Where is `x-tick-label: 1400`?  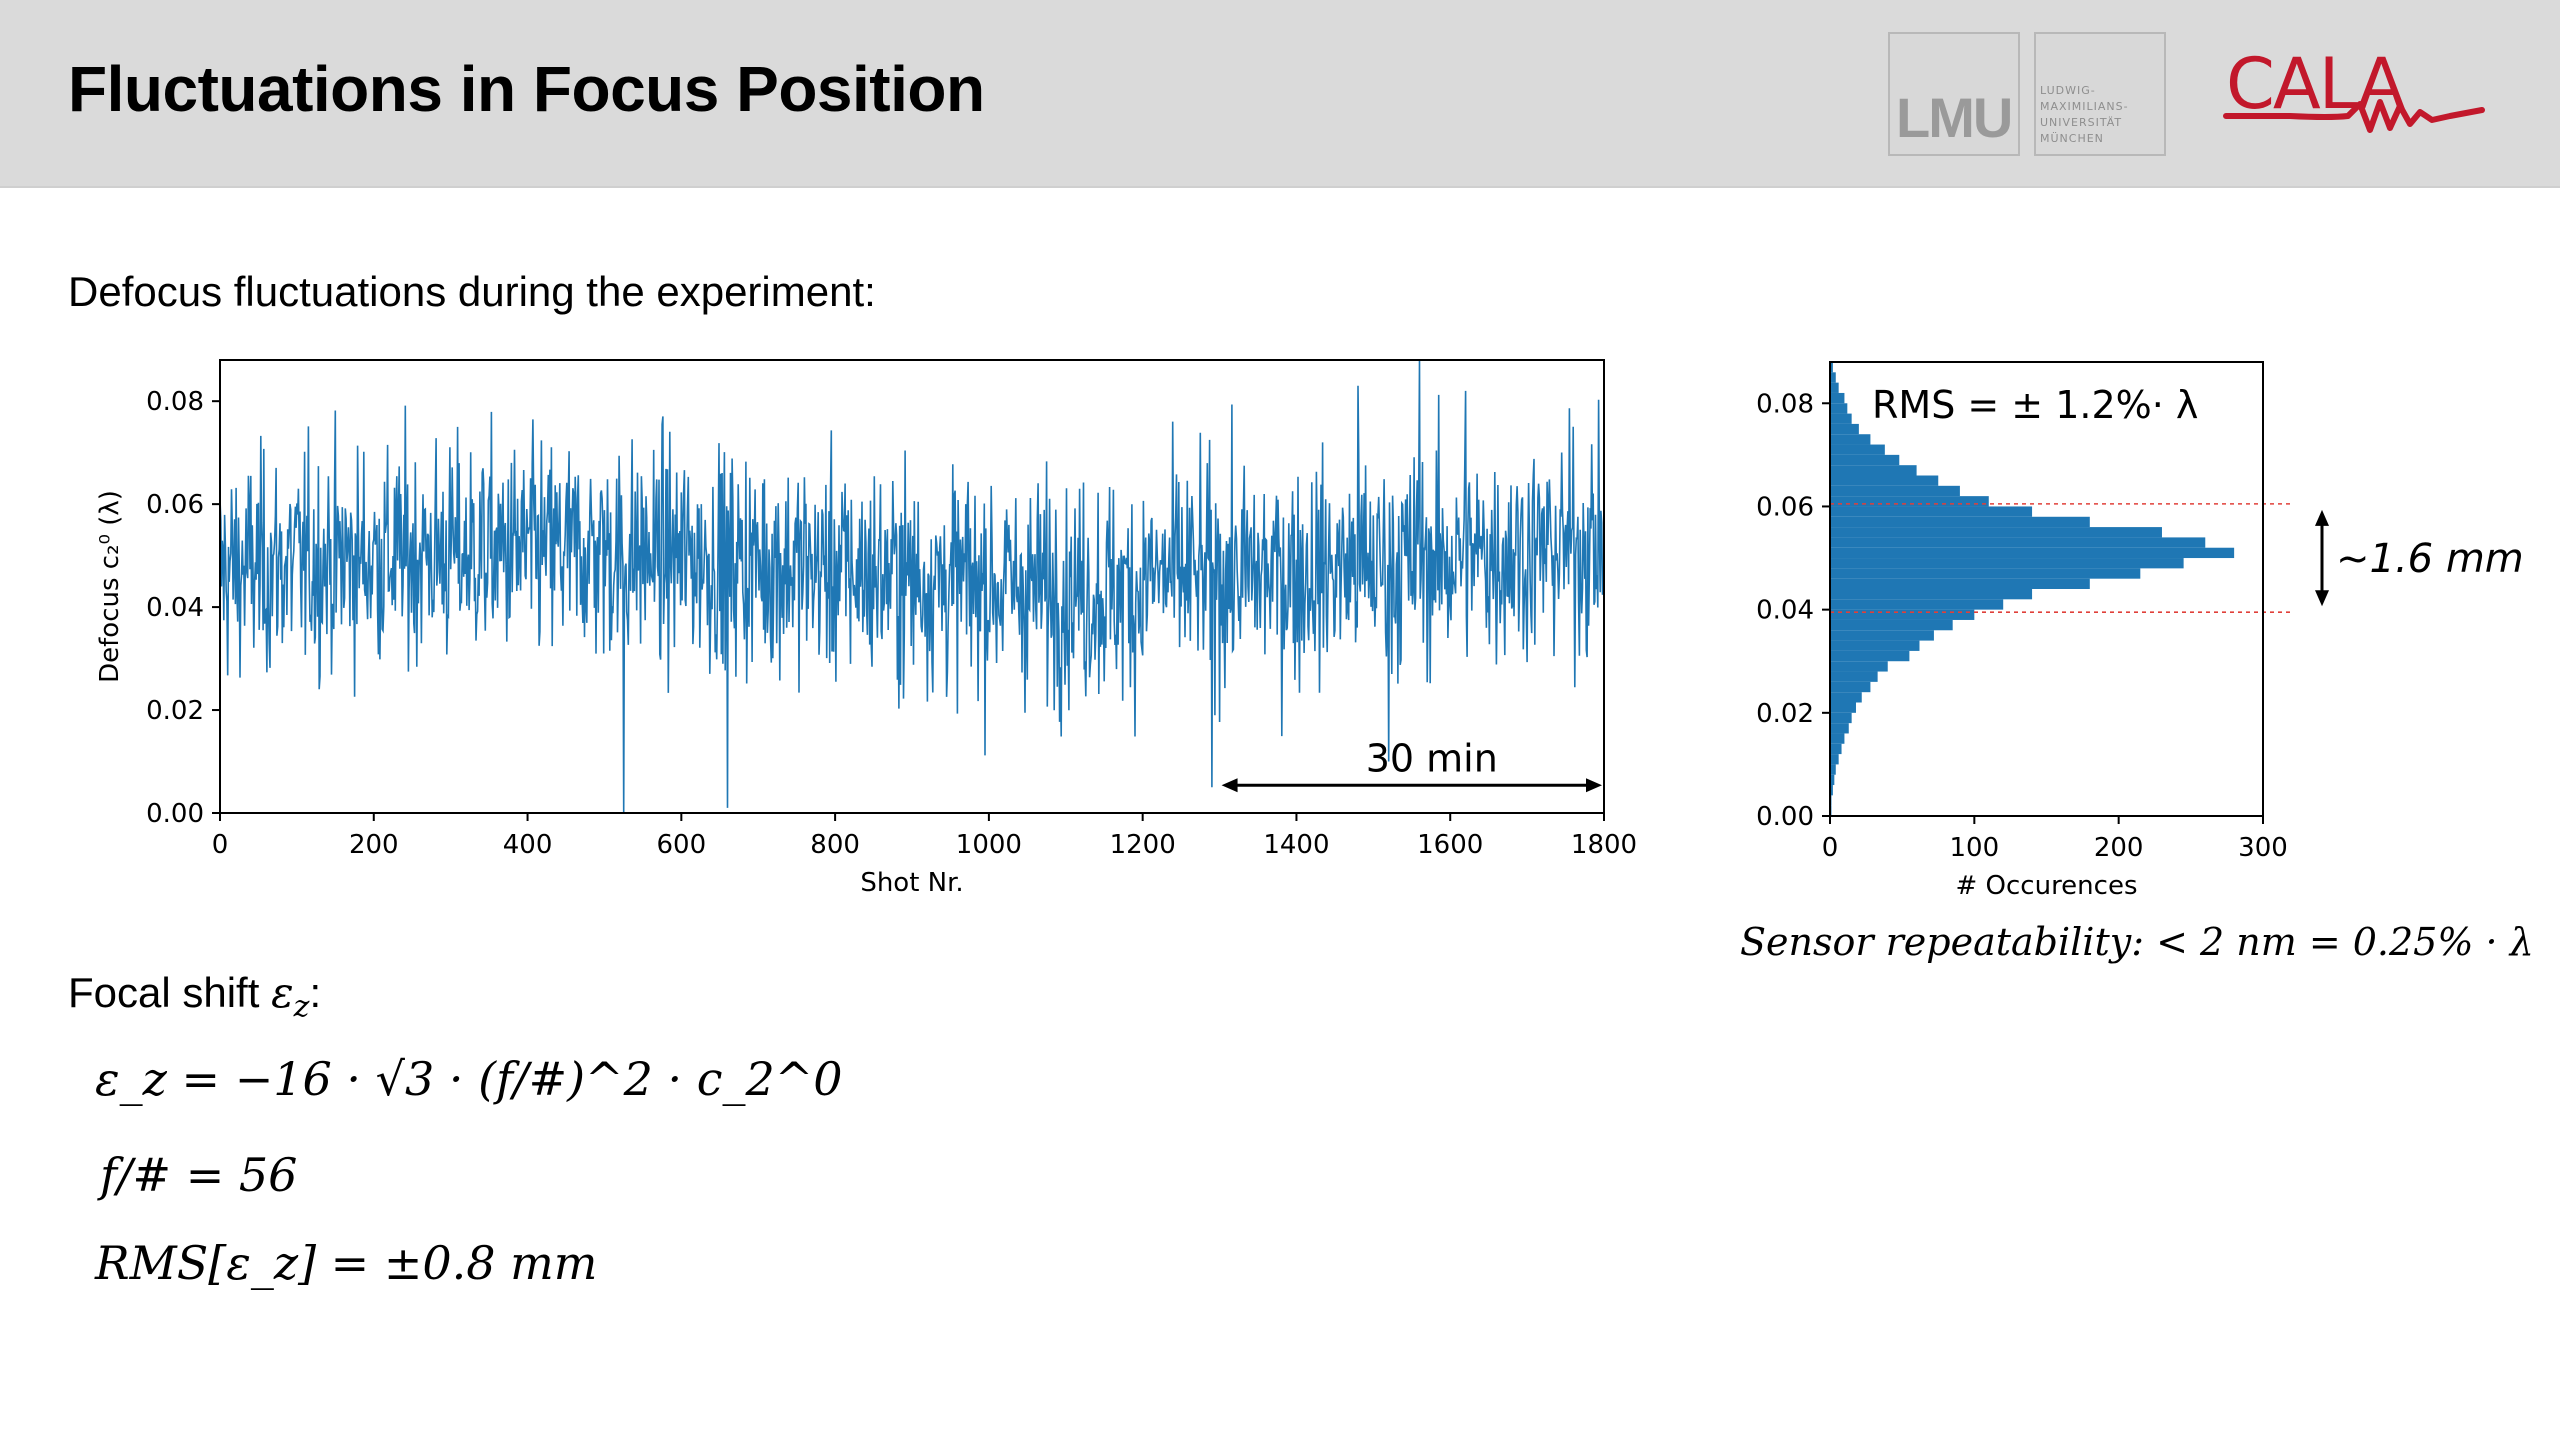 x-tick-label: 1400 is located at coordinates (1296, 845).